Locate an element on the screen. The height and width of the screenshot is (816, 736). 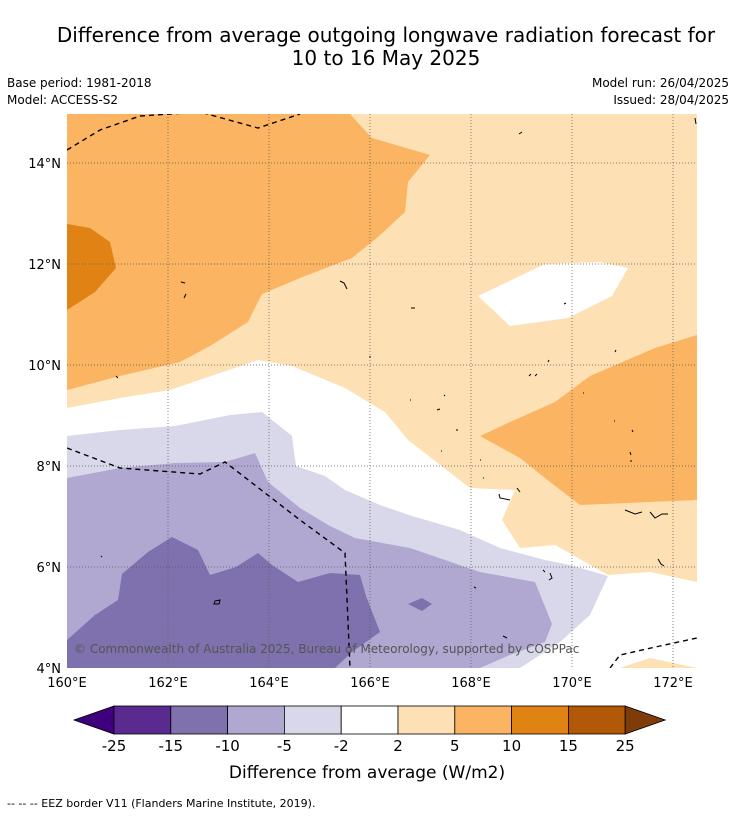
colorbar-tick-label: 5 is located at coordinates (455, 746).